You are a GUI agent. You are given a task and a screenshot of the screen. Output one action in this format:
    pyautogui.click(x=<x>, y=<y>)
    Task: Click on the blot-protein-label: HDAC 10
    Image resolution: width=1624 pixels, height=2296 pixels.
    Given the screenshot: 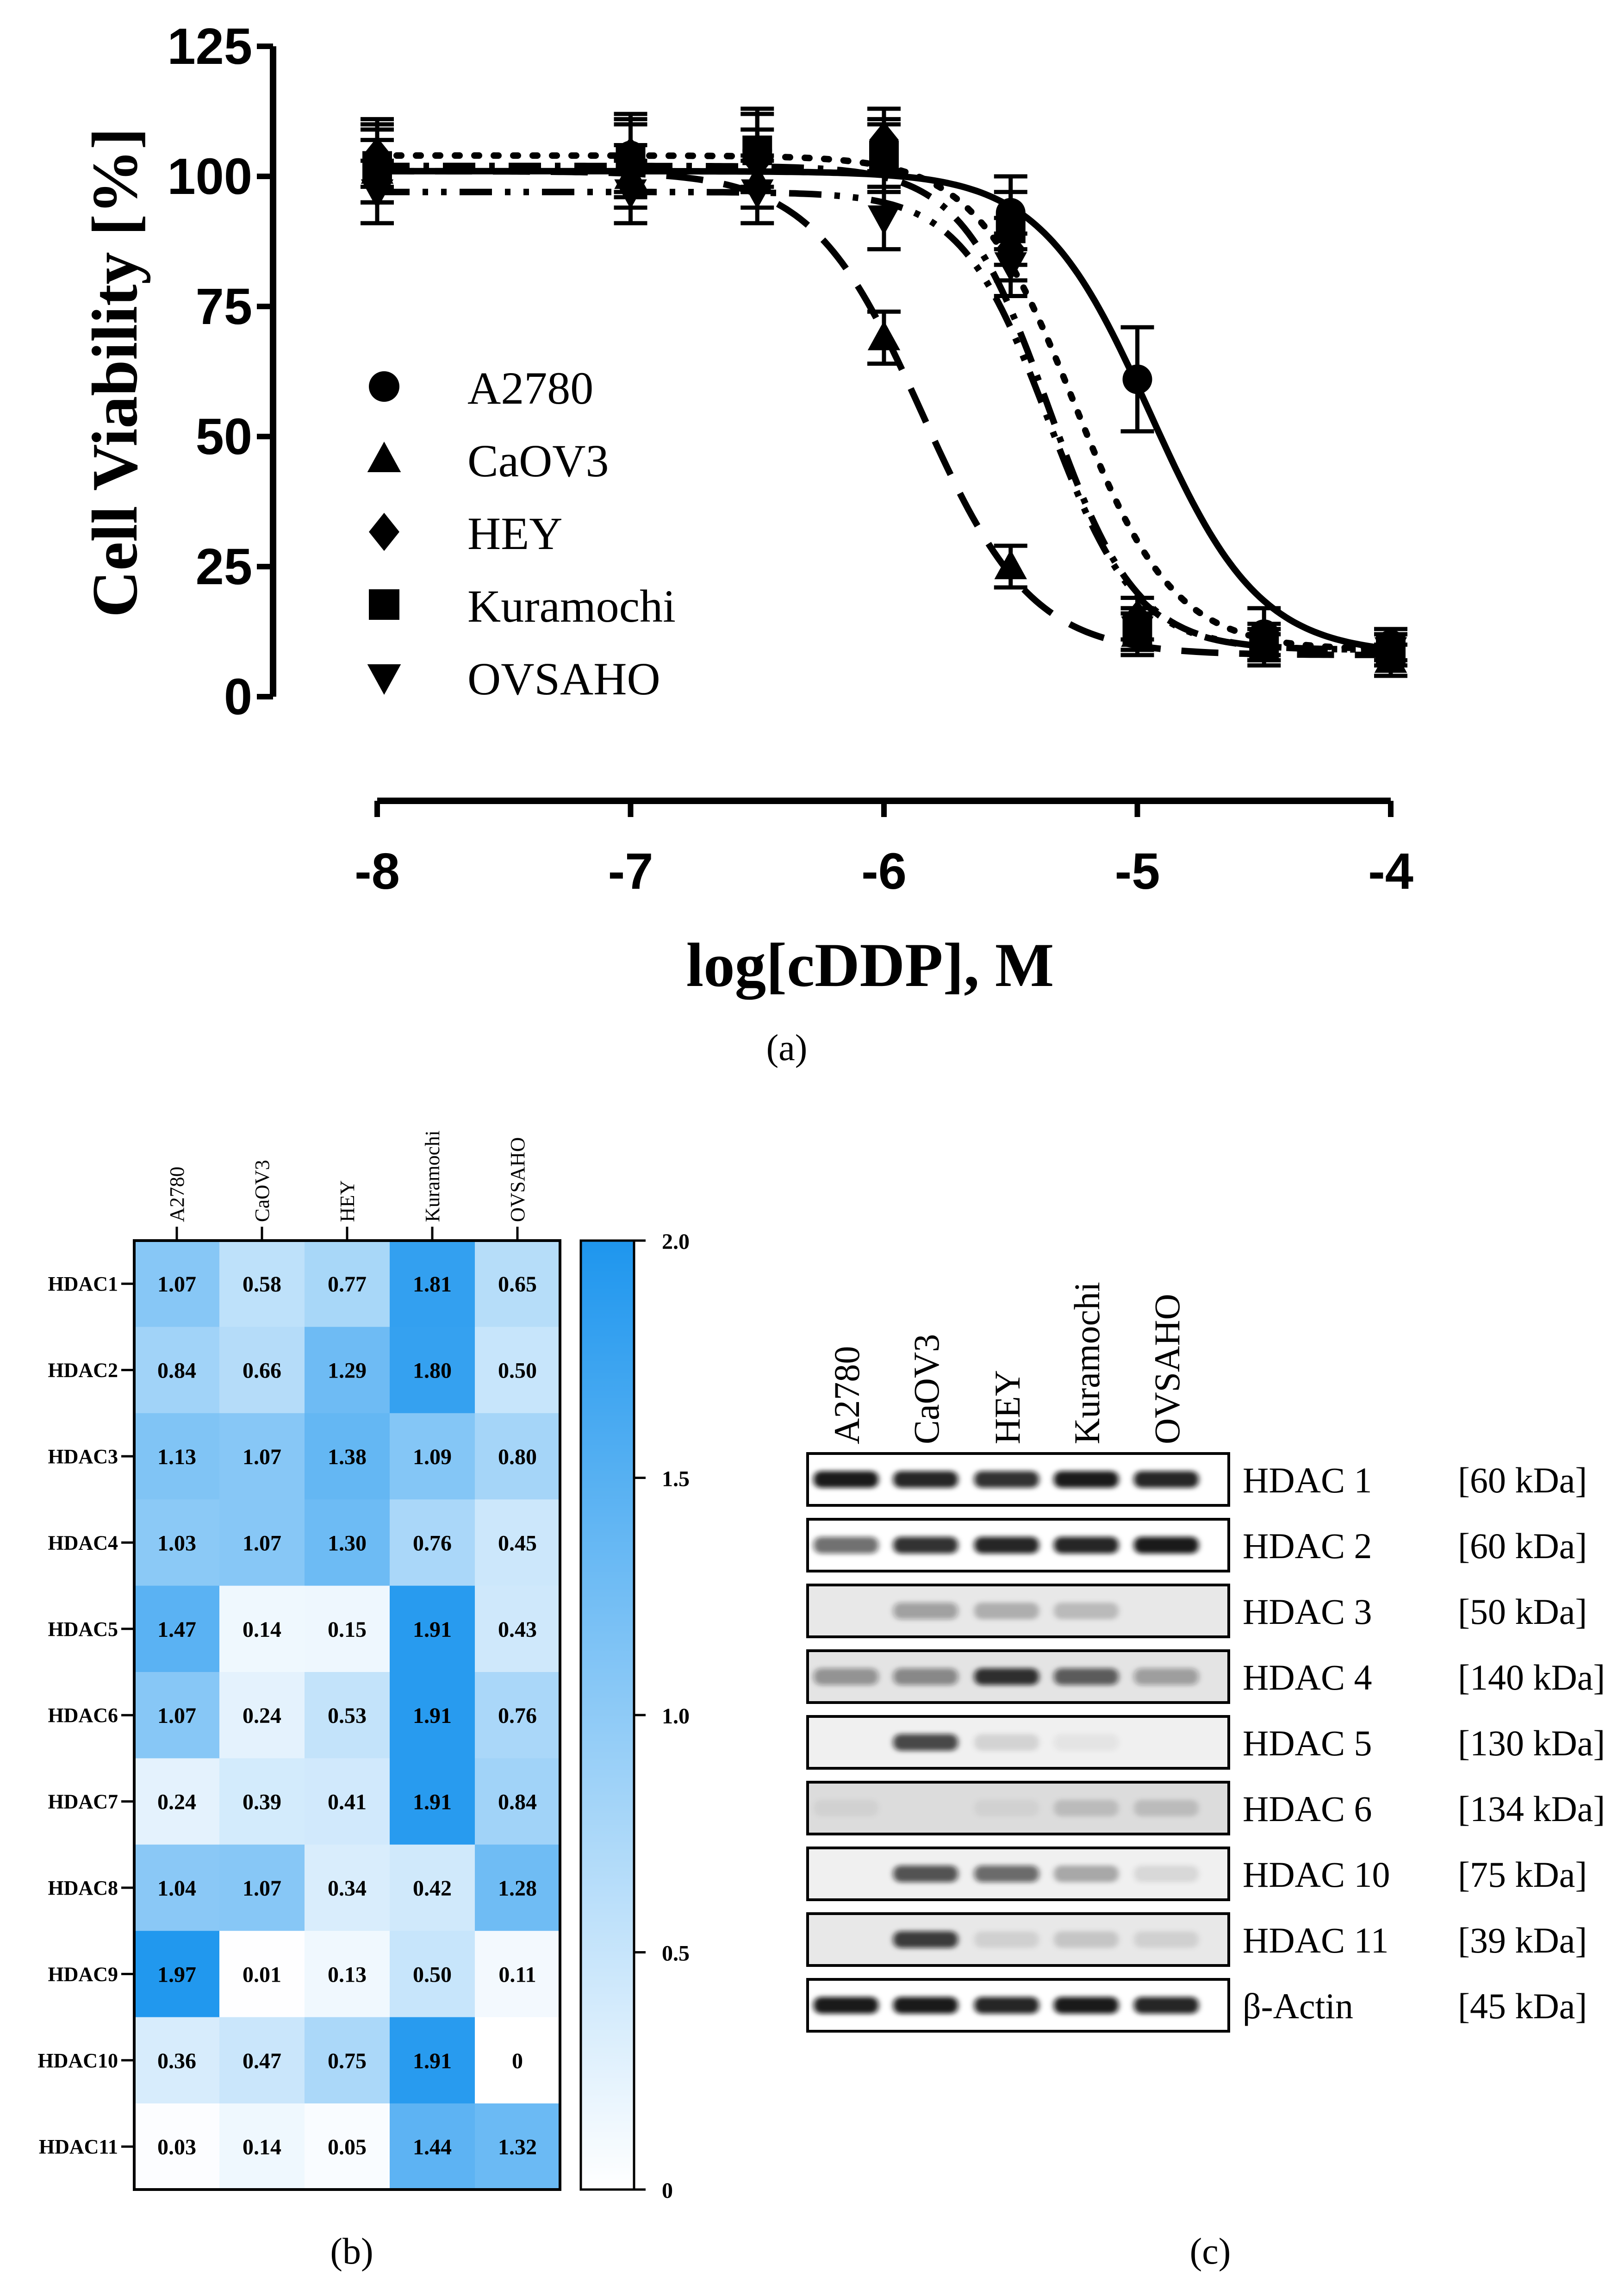 What is the action you would take?
    pyautogui.click(x=1316, y=1874)
    